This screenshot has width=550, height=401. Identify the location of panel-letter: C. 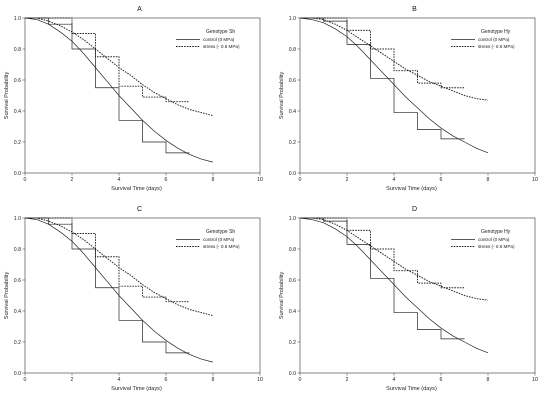
(139, 209).